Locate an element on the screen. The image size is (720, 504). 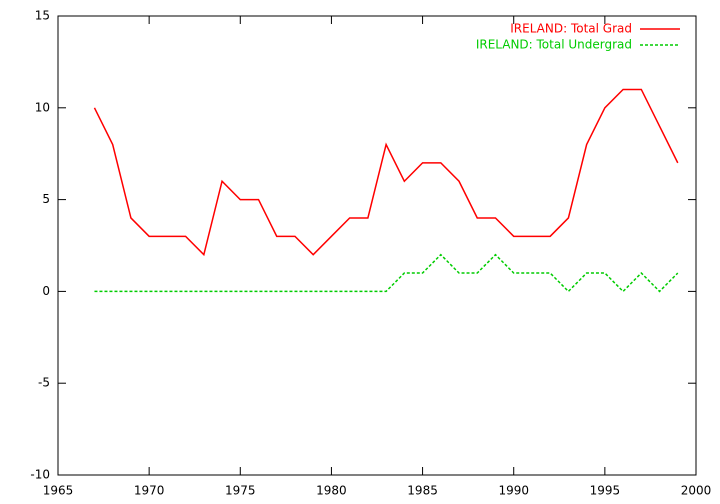
data-line is located at coordinates (386, 273).